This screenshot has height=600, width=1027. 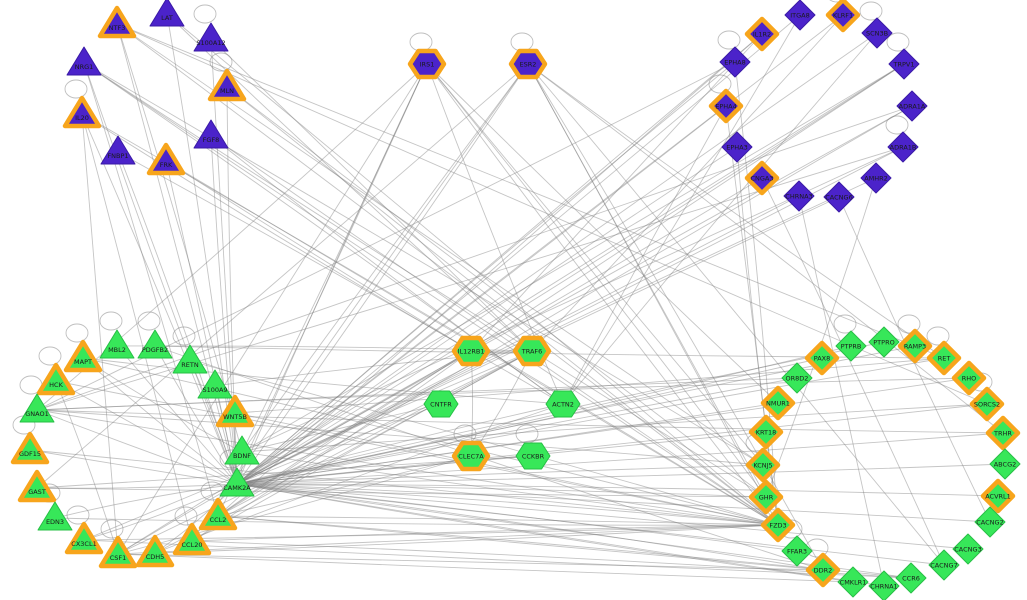 I want to click on edge-WNT5B-RET, so click(x=589, y=385).